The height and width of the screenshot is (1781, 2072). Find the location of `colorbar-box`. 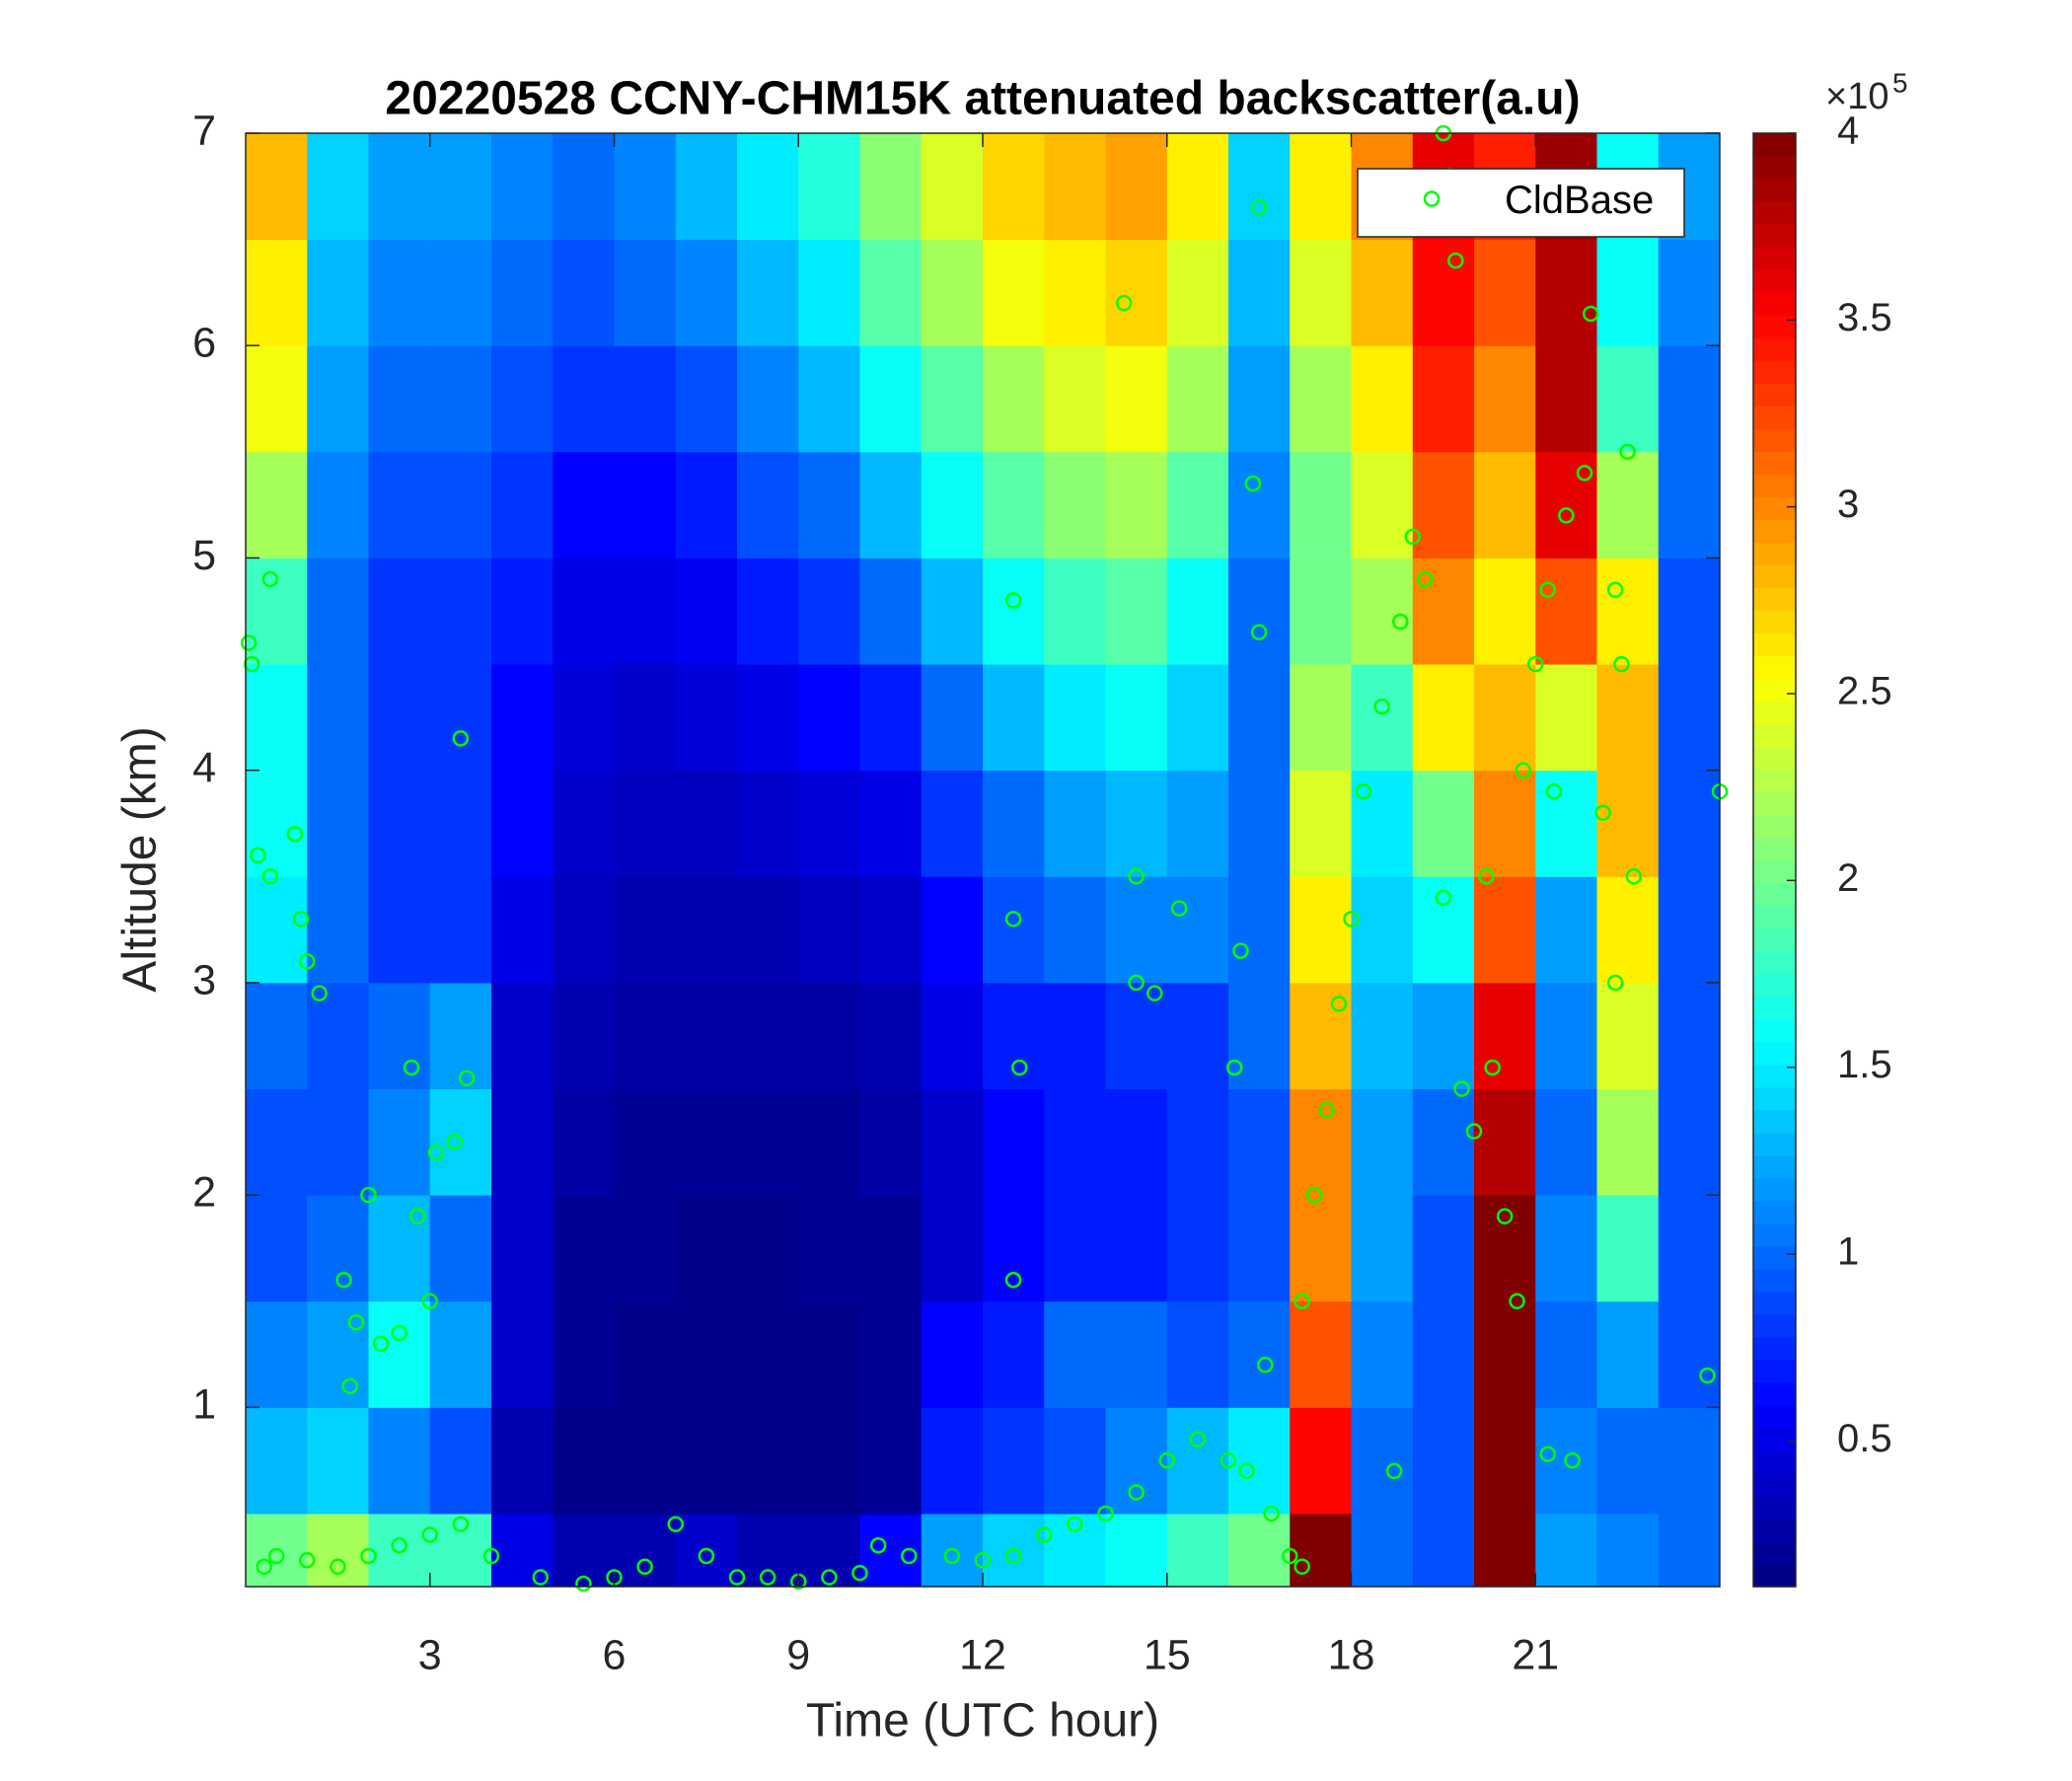

colorbar-box is located at coordinates (1774, 860).